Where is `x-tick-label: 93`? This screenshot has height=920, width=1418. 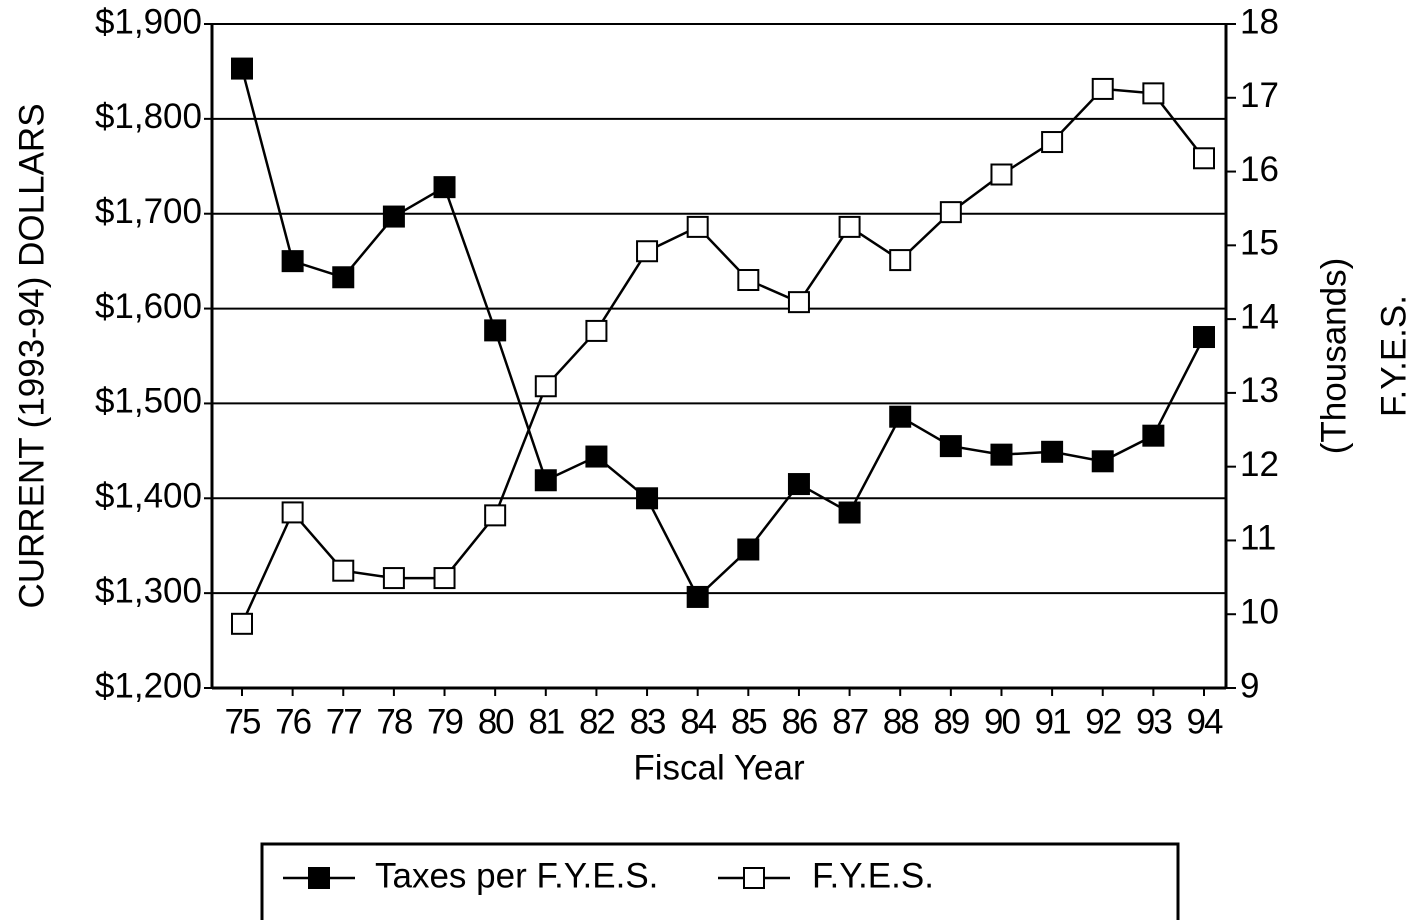
x-tick-label: 93 is located at coordinates (1153, 721).